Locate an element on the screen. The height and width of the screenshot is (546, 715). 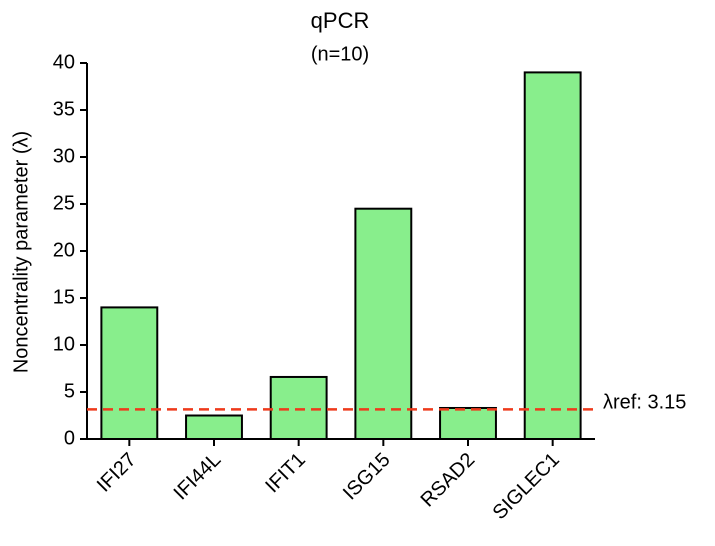
y-tick-label: 30 is located at coordinates (64, 156).